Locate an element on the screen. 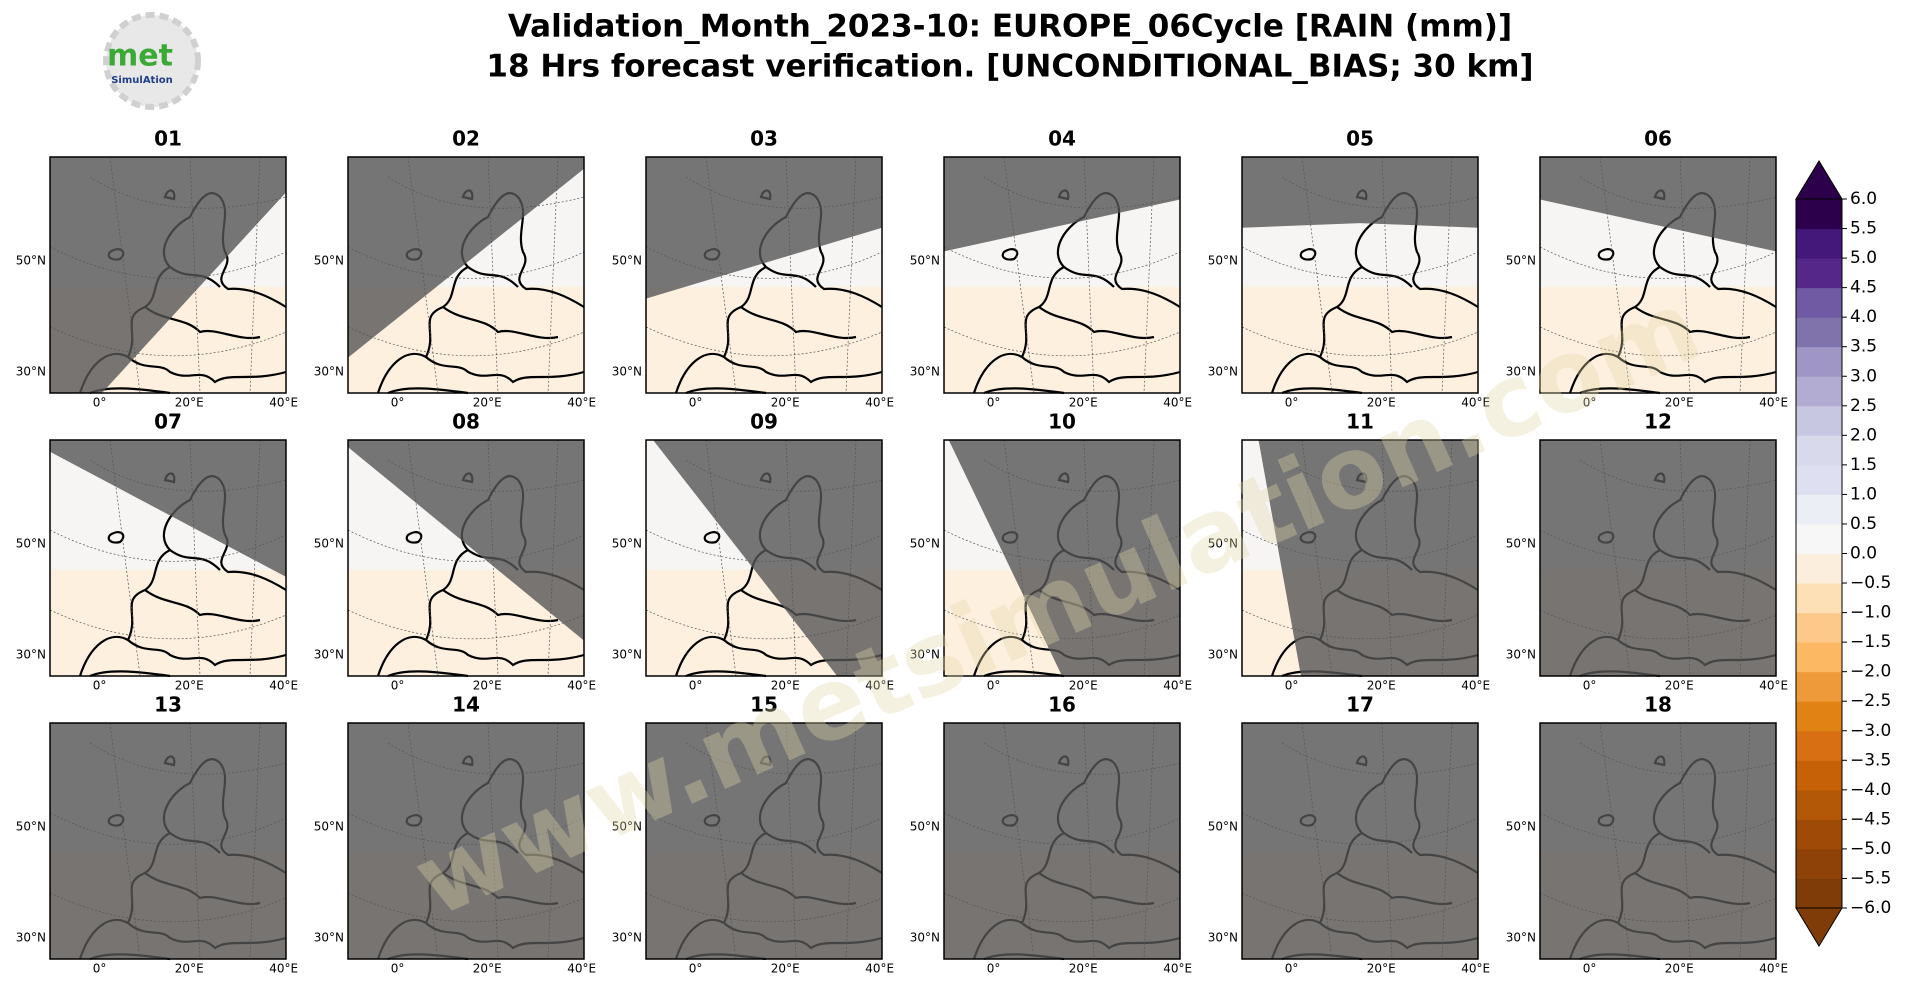 Image resolution: width=1911 pixels, height=988 pixels. panel-title: 10 is located at coordinates (1062, 422).